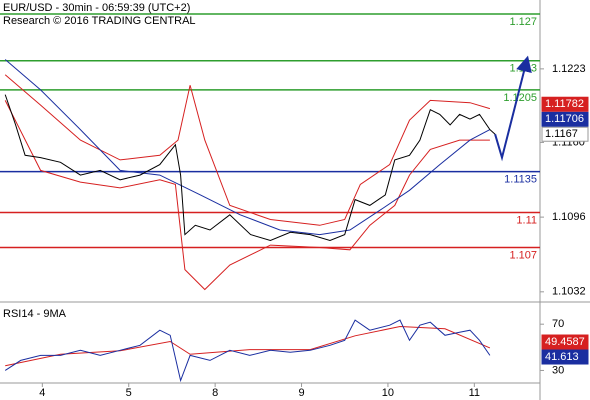 The width and height of the screenshot is (590, 400). I want to click on price-label: 41.613, so click(562, 357).